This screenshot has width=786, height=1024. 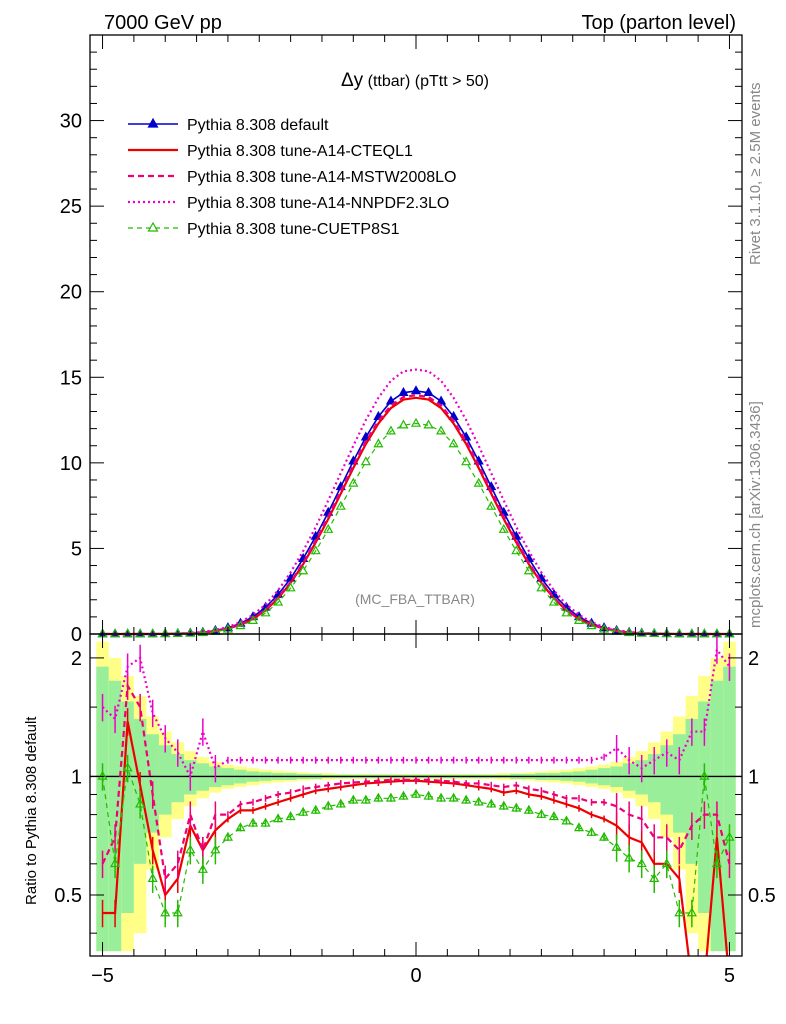 What do you see at coordinates (264, 229) in the screenshot?
I see `legend-entry-pythia-8-308-tune-cuetp8s1: Pythia 8.308 tune-CUETP8S1` at bounding box center [264, 229].